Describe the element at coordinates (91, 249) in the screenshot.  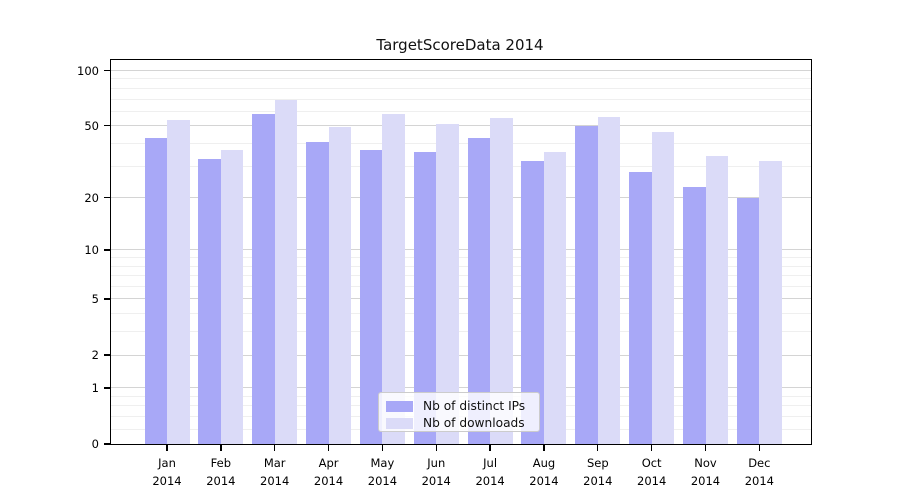
I see `y-tick-label-10: 10` at that location.